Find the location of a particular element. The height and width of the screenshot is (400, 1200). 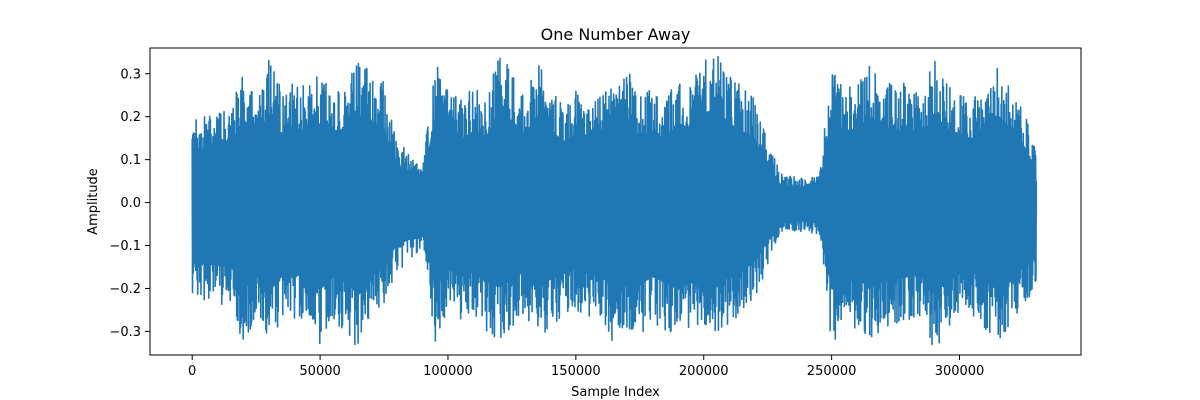

x-tick-label: 300000 is located at coordinates (960, 371).